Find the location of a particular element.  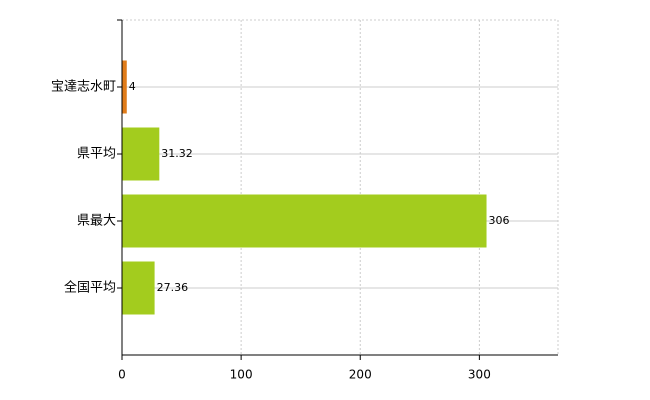

value-label: 306 is located at coordinates (499, 220).